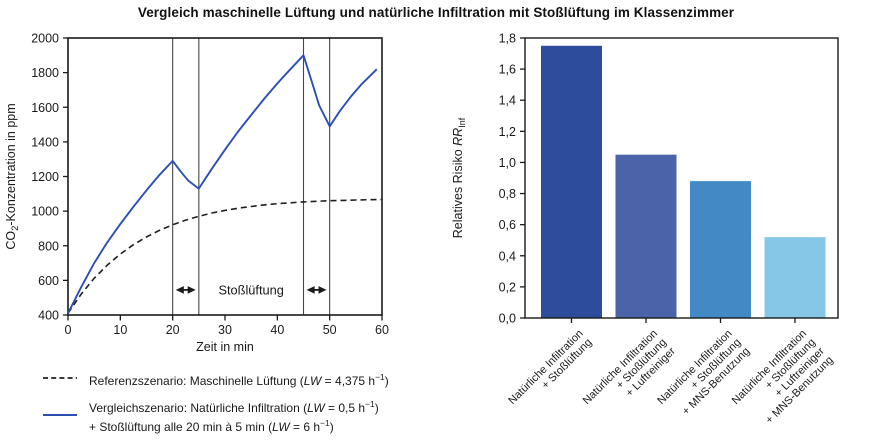 The width and height of the screenshot is (872, 442). What do you see at coordinates (45, 177) in the screenshot?
I see `y-tick-label: 1200` at bounding box center [45, 177].